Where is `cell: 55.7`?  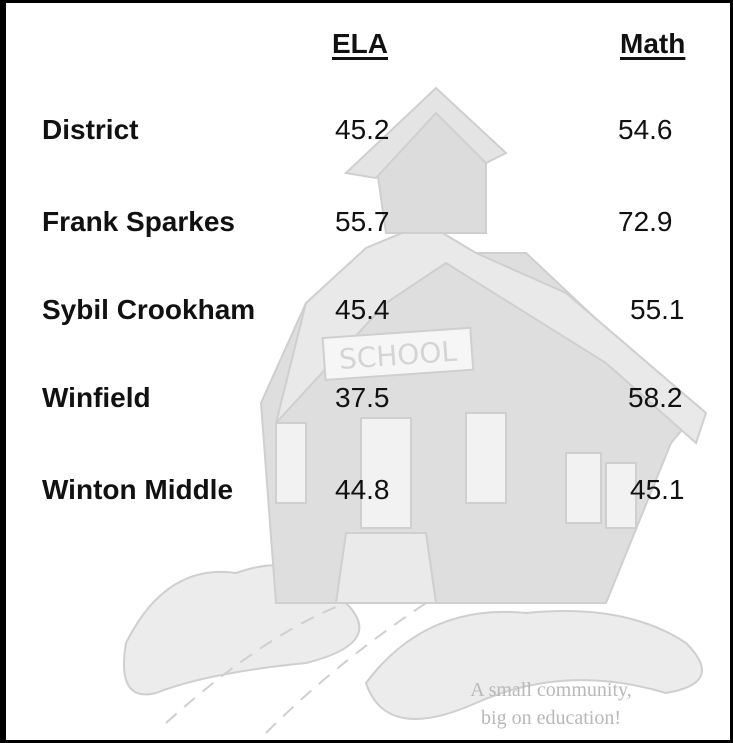
cell: 55.7 is located at coordinates (362, 221).